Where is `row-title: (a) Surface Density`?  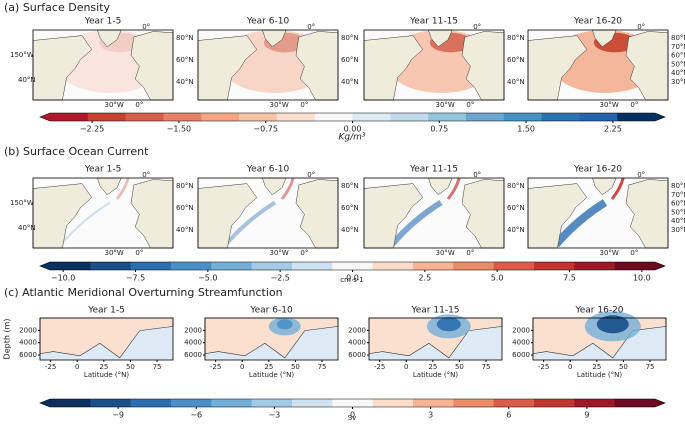
row-title: (a) Surface Density is located at coordinates (57, 7).